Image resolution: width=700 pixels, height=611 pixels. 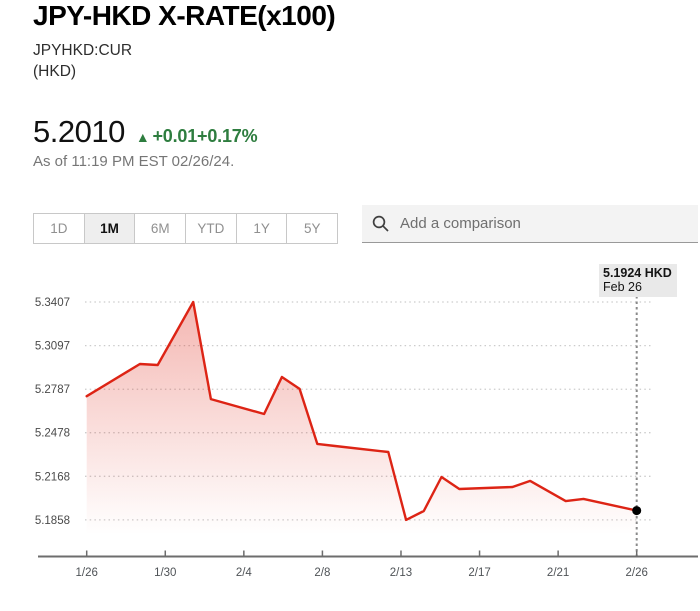 I want to click on y-axis-label: 5.2168, so click(x=52, y=477).